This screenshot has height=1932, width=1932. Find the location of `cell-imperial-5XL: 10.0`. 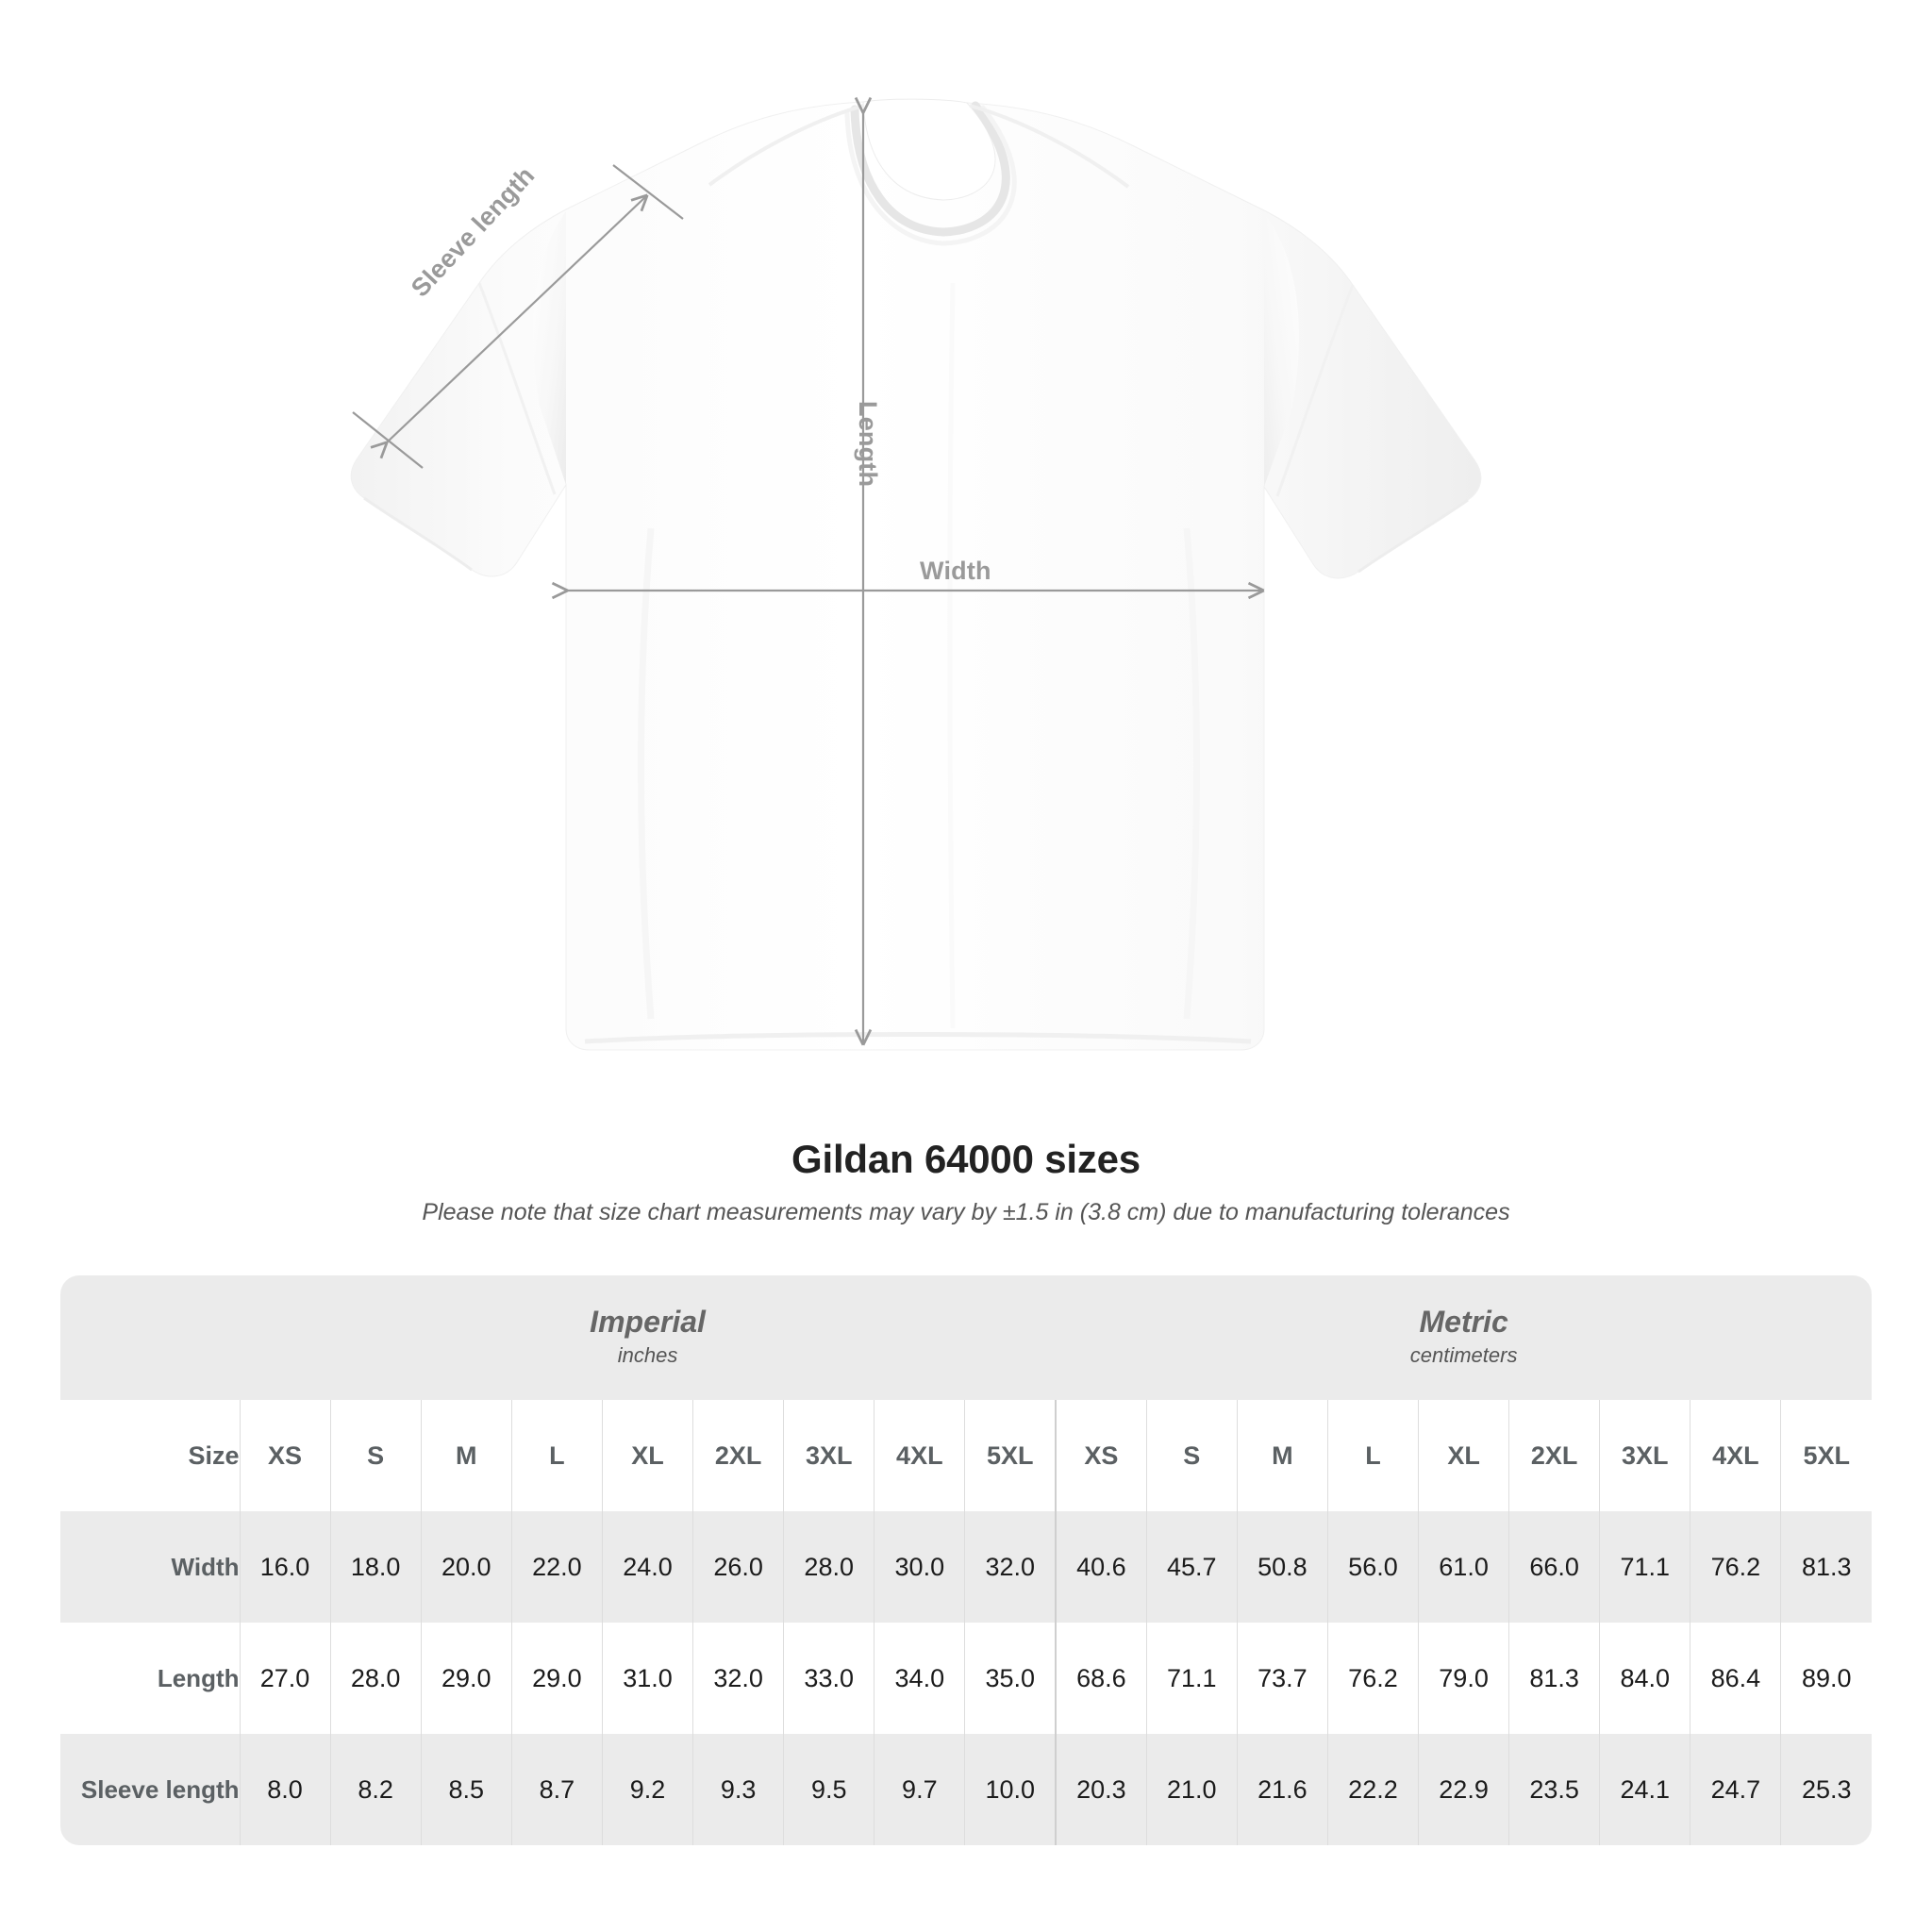

cell-imperial-5XL: 10.0 is located at coordinates (1011, 1790).